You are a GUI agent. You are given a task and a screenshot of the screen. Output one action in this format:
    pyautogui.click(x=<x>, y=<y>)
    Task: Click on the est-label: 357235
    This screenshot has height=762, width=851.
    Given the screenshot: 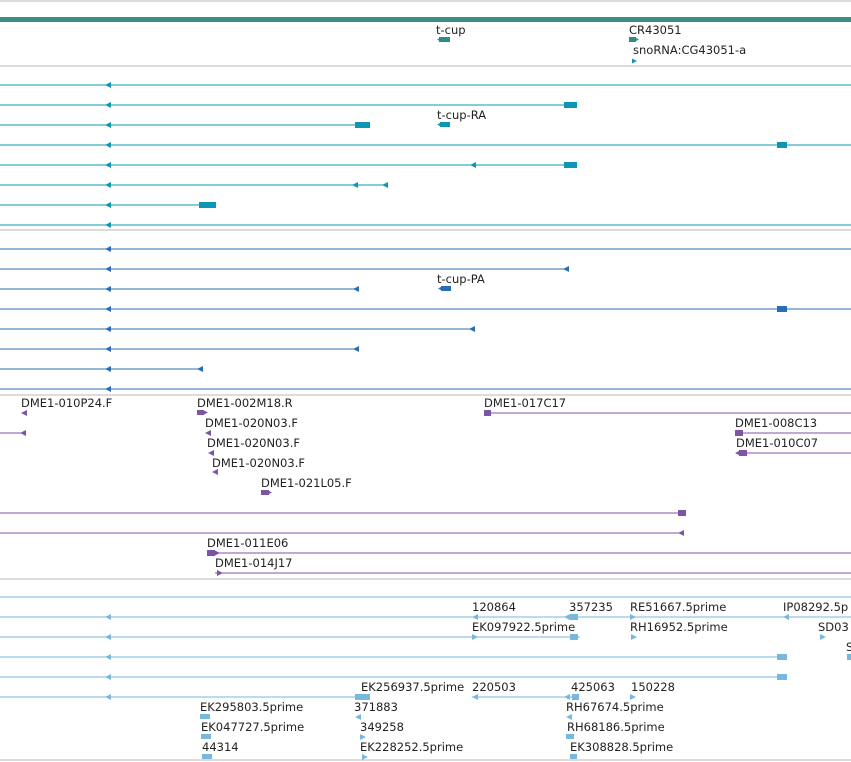 What is the action you would take?
    pyautogui.click(x=591, y=607)
    